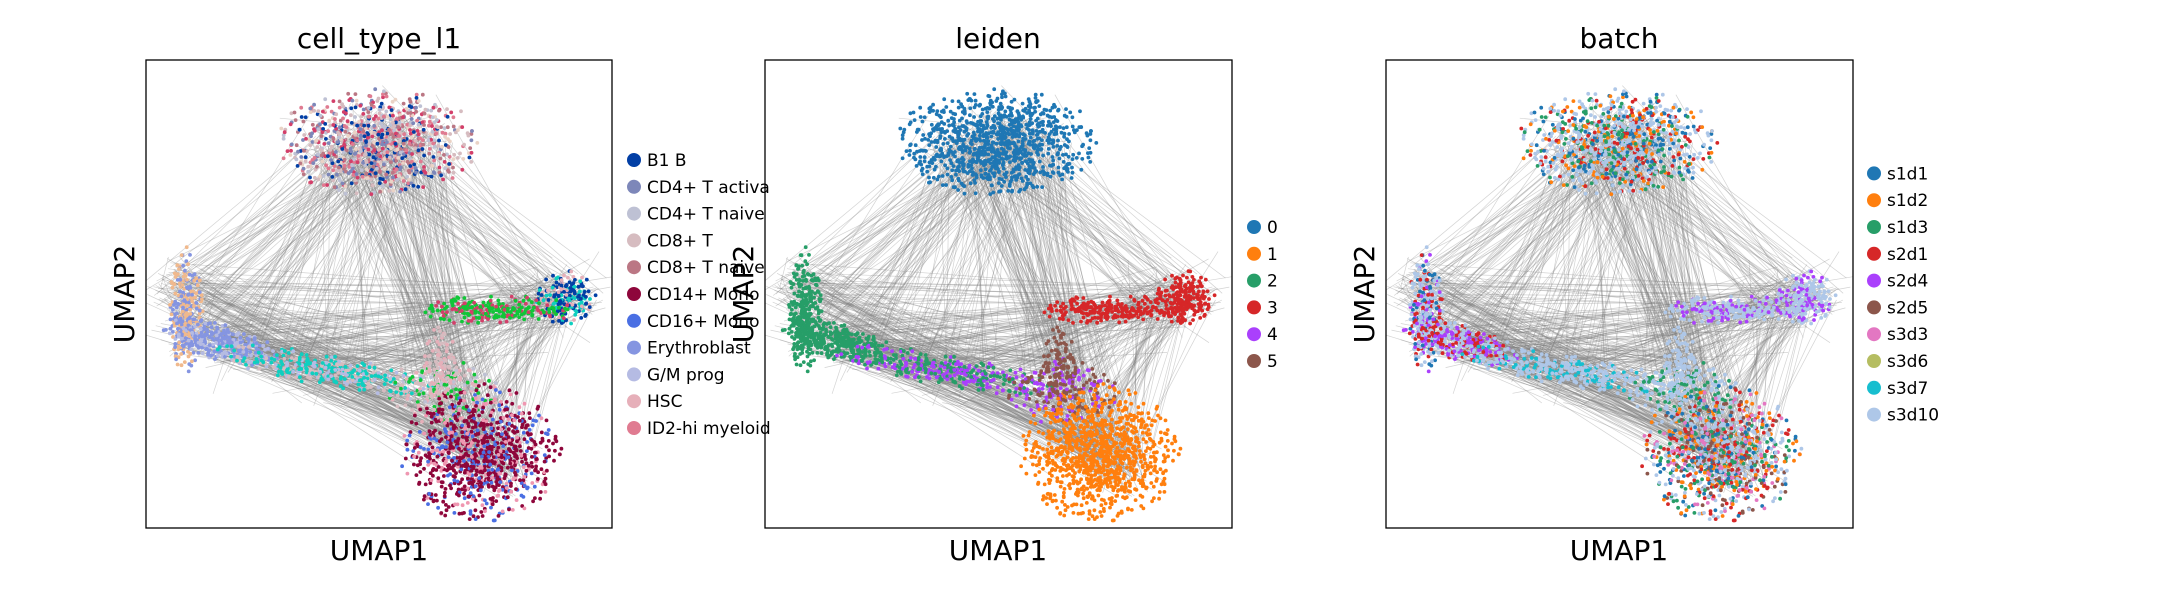 The image size is (2173, 600). I want to click on legend-label: HSC, so click(664, 402).